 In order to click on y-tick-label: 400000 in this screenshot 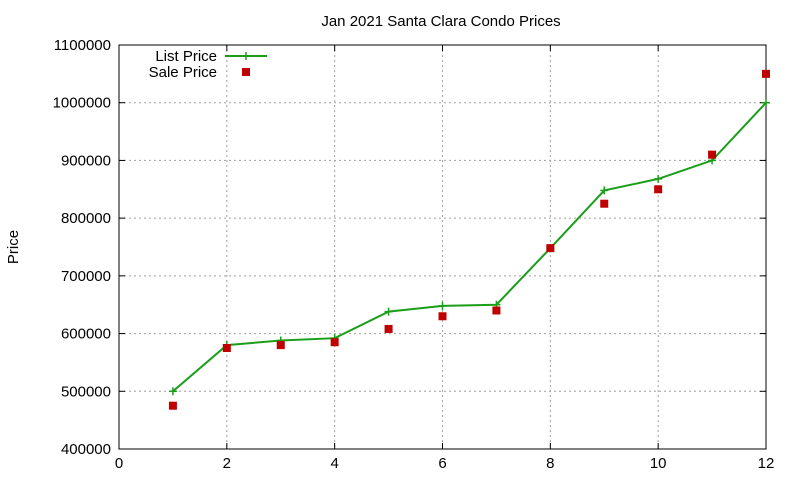, I will do `click(86, 449)`.